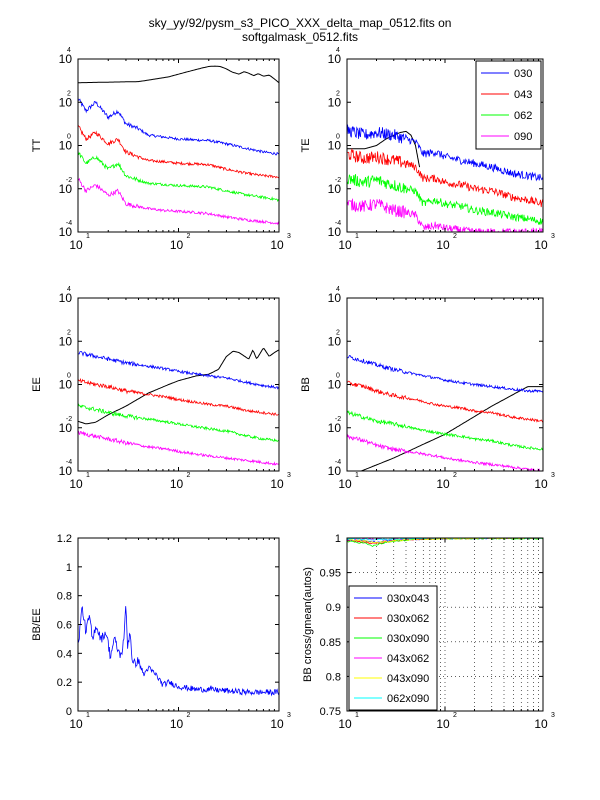 Image resolution: width=600 pixels, height=800 pixels. Describe the element at coordinates (408, 679) in the screenshot. I see `legend-label-043x090: 043x090` at that location.